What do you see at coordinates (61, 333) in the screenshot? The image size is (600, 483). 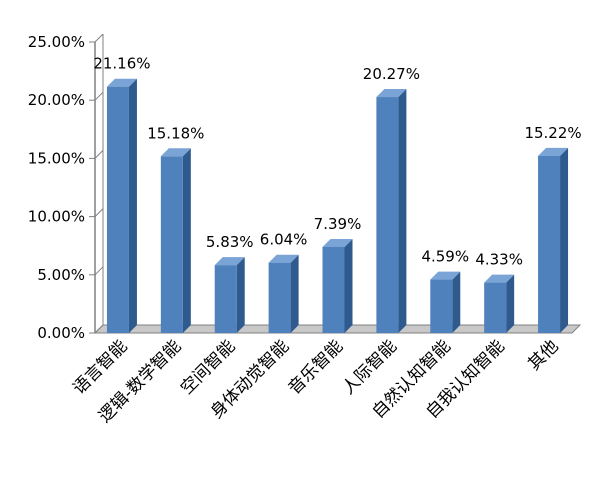 I see `y-tick-label: 0.00%` at bounding box center [61, 333].